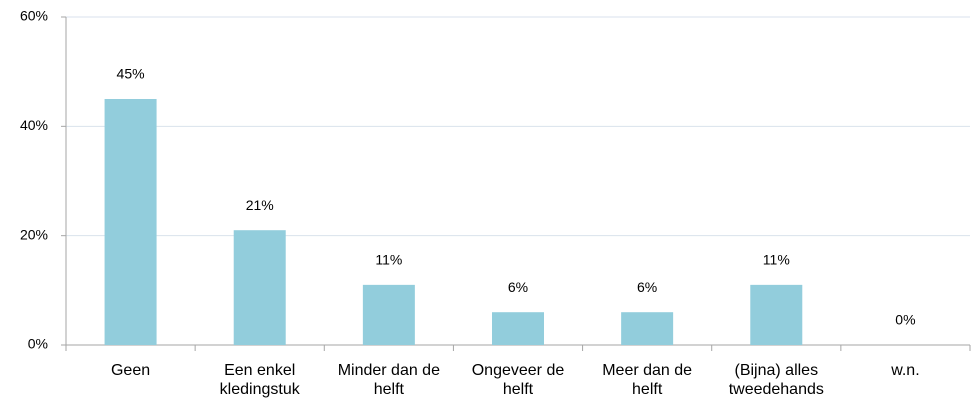  I want to click on x-tick-label: Een enkel kledingstuk, so click(259, 380).